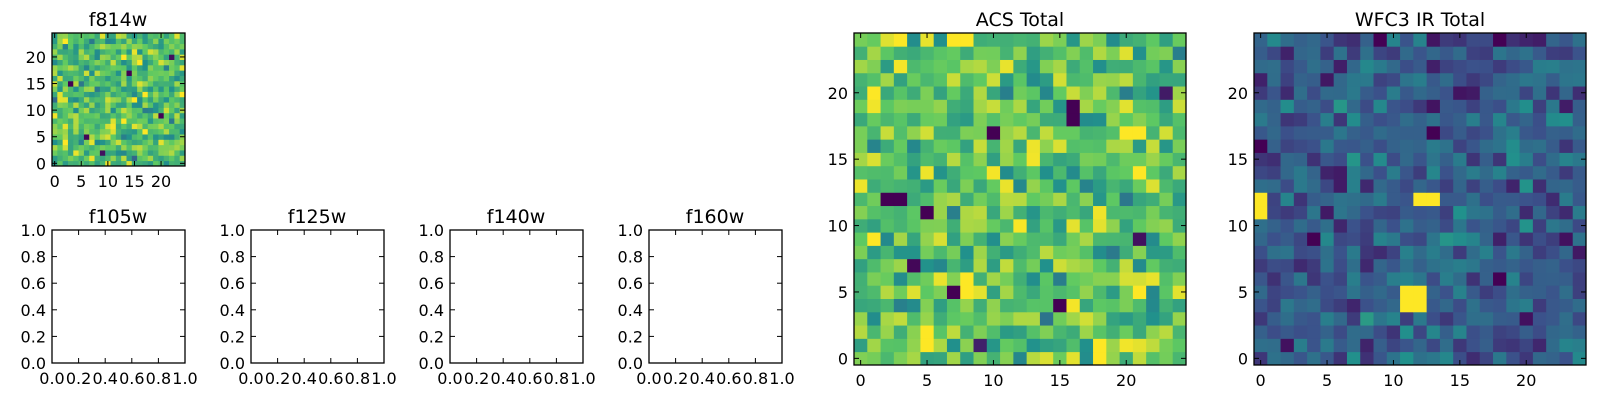  What do you see at coordinates (431, 230) in the screenshot?
I see `y-tick-label: 1.0` at bounding box center [431, 230].